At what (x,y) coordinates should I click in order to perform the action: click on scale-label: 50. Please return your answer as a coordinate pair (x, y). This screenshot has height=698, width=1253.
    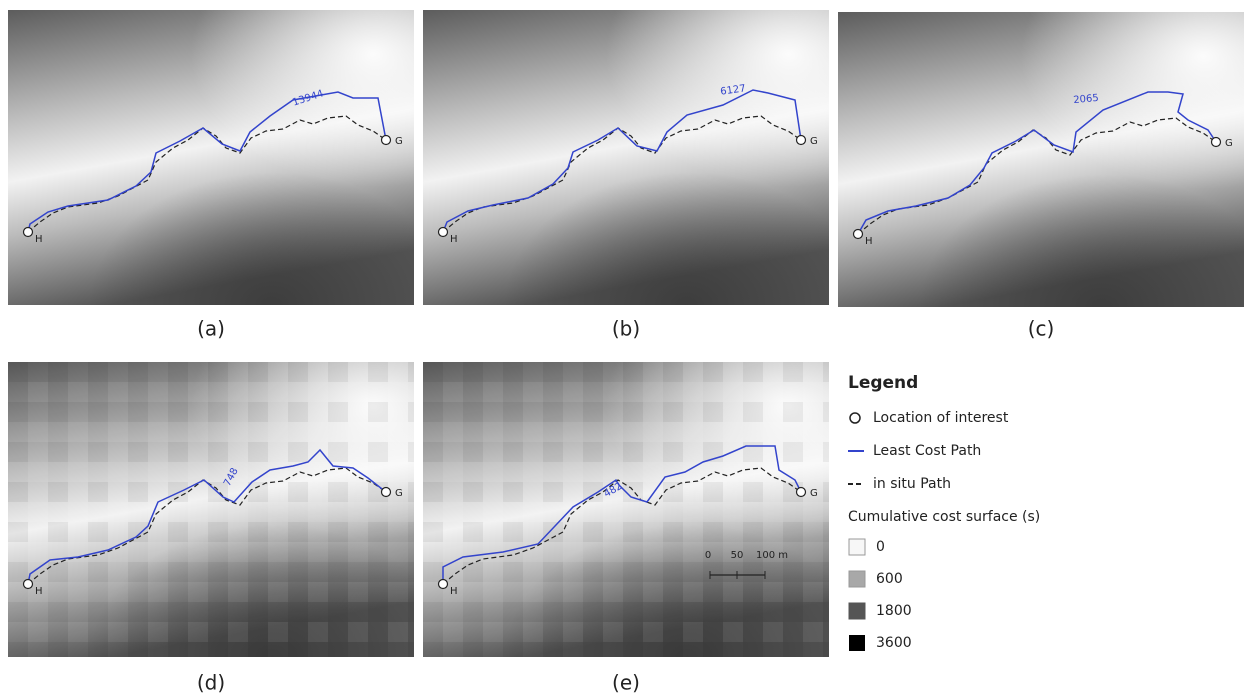
    Looking at the image, I should click on (737, 555).